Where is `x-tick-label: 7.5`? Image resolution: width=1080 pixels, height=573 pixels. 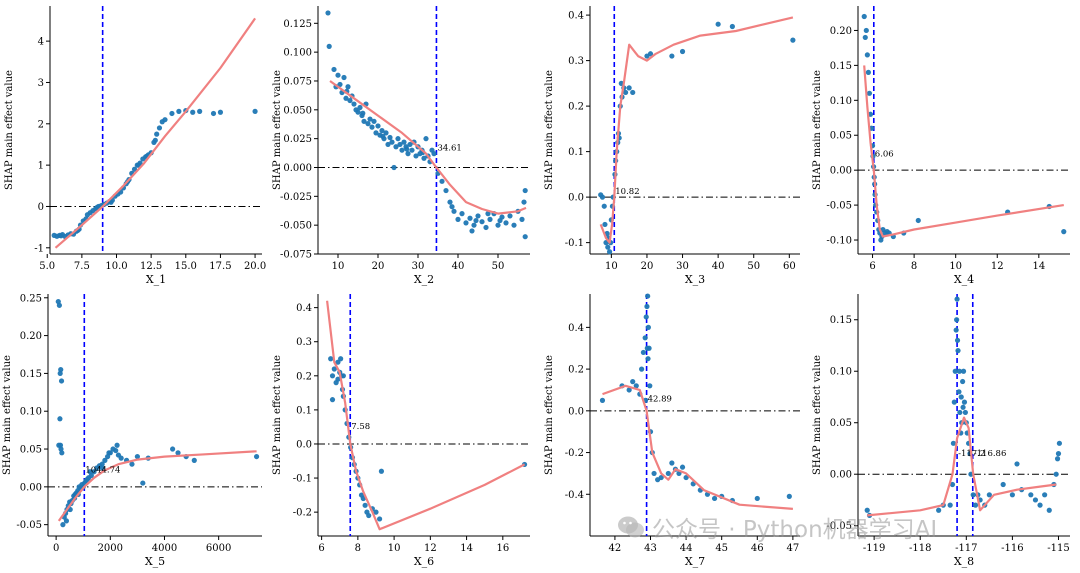
x-tick-label: 7.5 is located at coordinates (82, 266).